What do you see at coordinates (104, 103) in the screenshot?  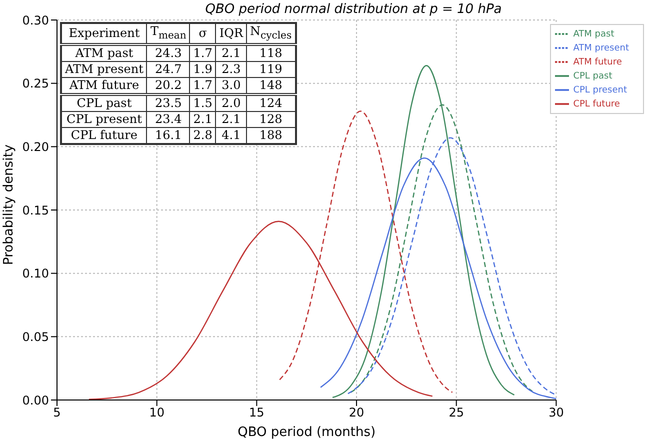 I see `annotation: CPL past` at bounding box center [104, 103].